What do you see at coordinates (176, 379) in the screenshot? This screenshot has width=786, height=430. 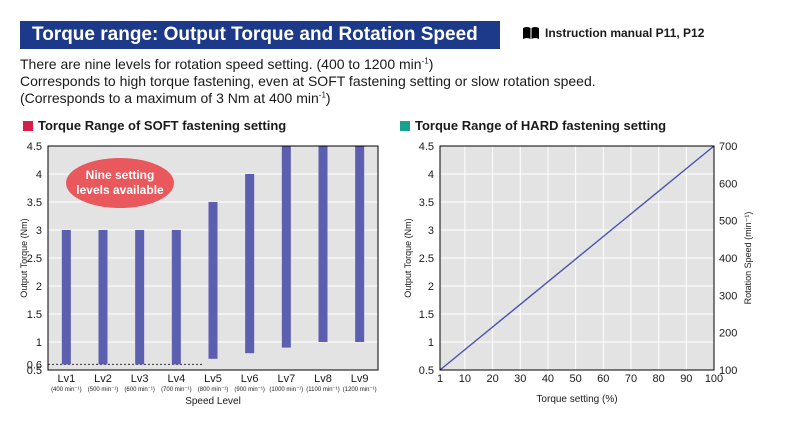 I see `x-tick-label: Lv4` at bounding box center [176, 379].